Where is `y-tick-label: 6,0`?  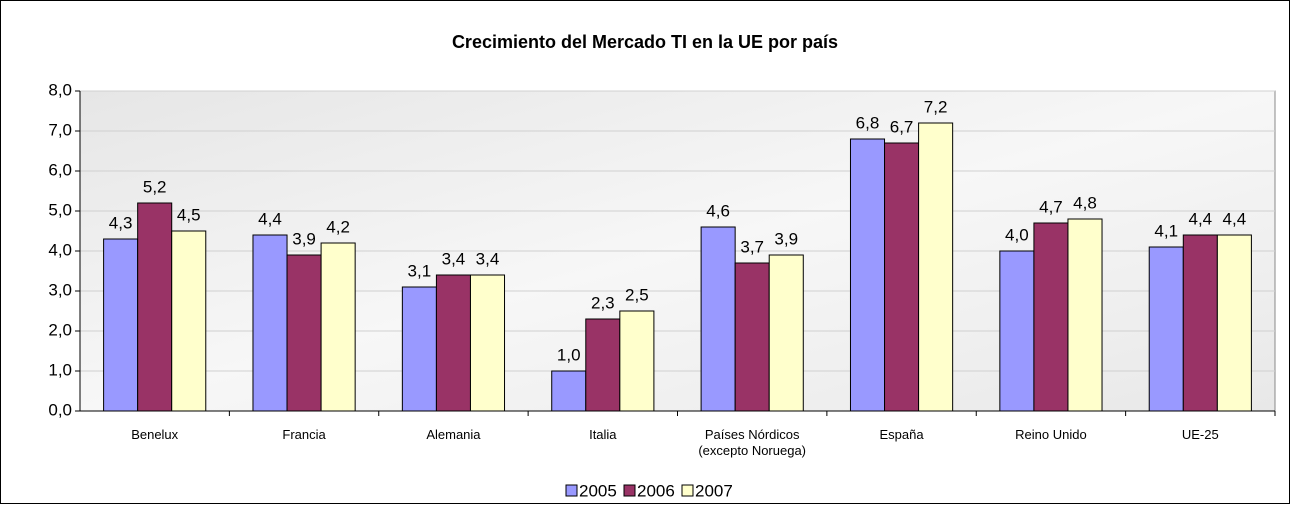
y-tick-label: 6,0 is located at coordinates (60, 169).